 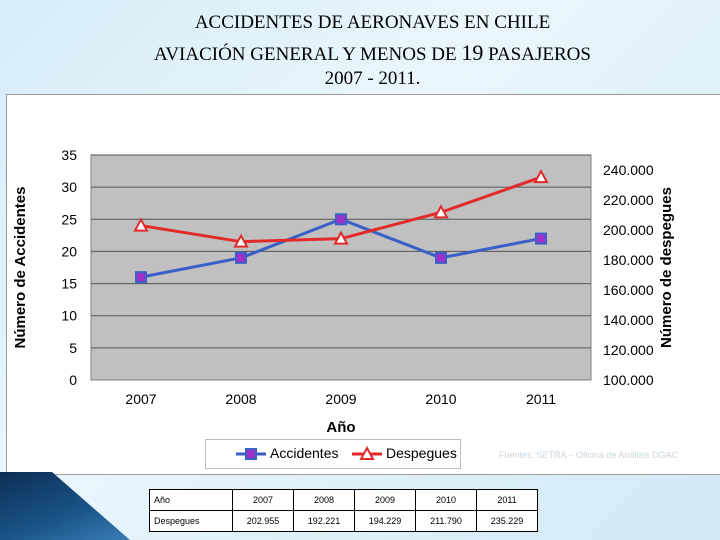 I want to click on y-right-tick-label: 200.000, so click(x=628, y=230).